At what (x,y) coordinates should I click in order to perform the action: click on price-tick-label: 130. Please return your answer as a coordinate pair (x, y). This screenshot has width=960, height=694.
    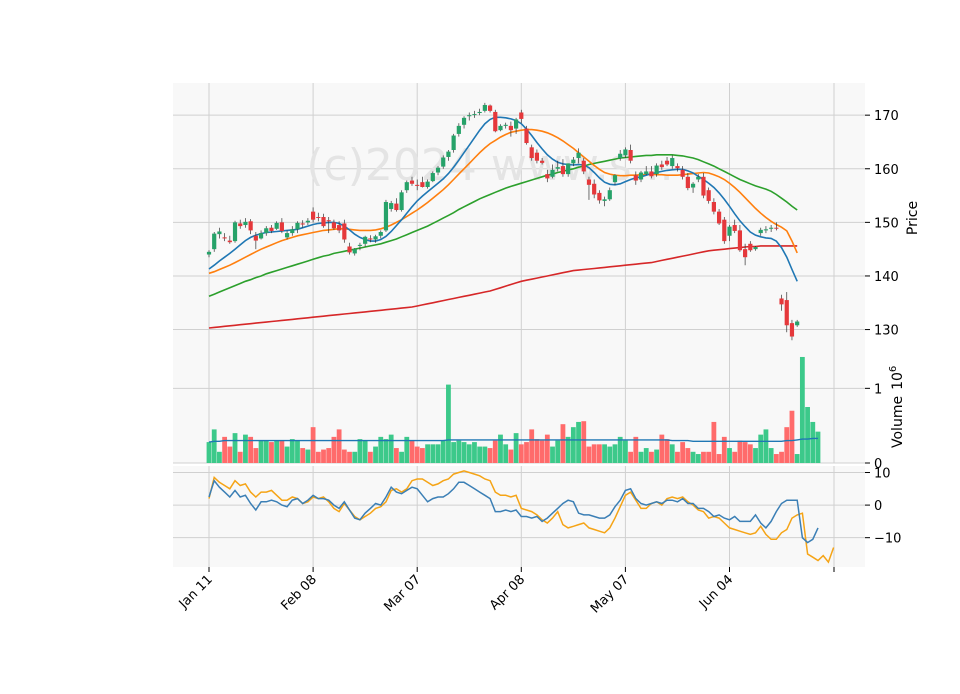
    Looking at the image, I should click on (886, 331).